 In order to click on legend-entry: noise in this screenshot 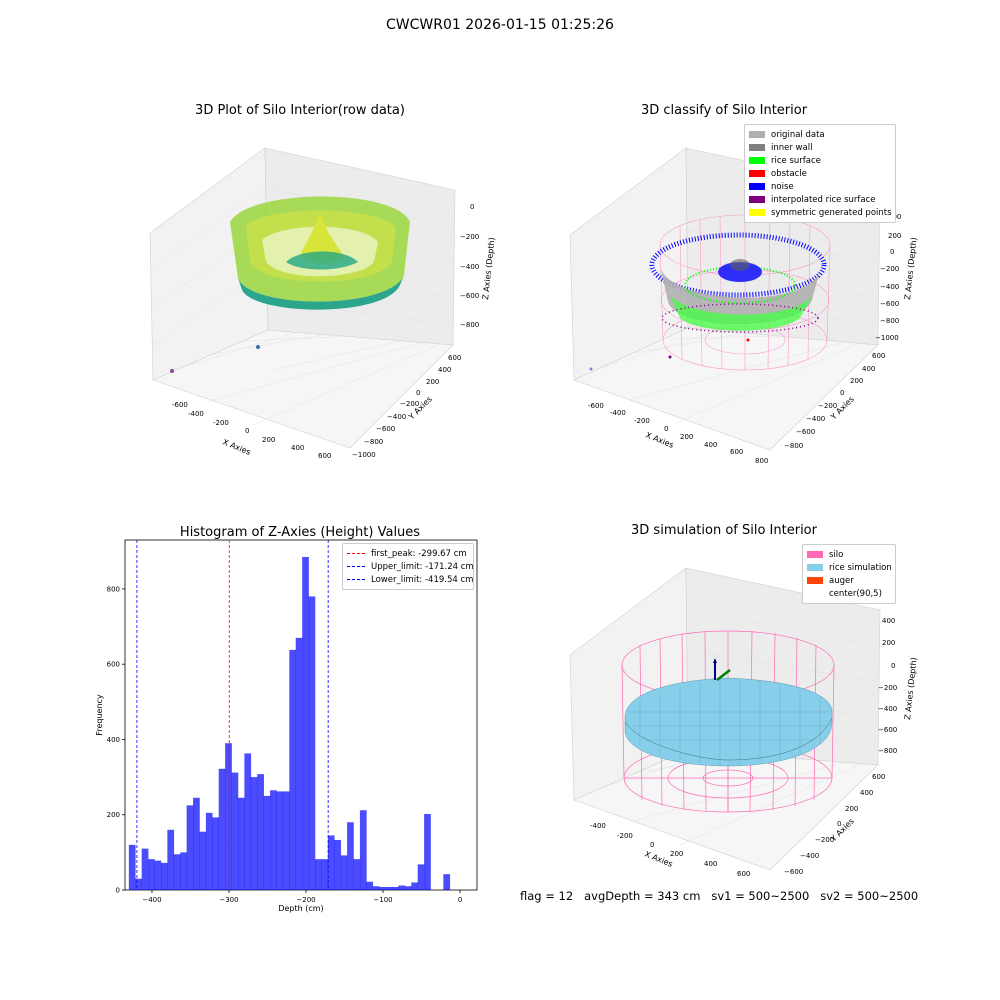, I will do `click(820, 186)`.